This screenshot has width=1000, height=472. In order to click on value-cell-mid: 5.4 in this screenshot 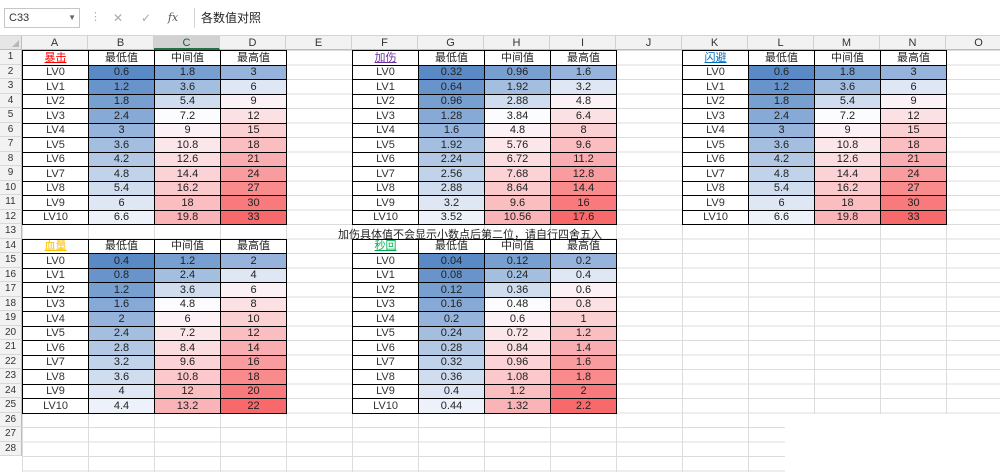, I will do `click(187, 101)`.